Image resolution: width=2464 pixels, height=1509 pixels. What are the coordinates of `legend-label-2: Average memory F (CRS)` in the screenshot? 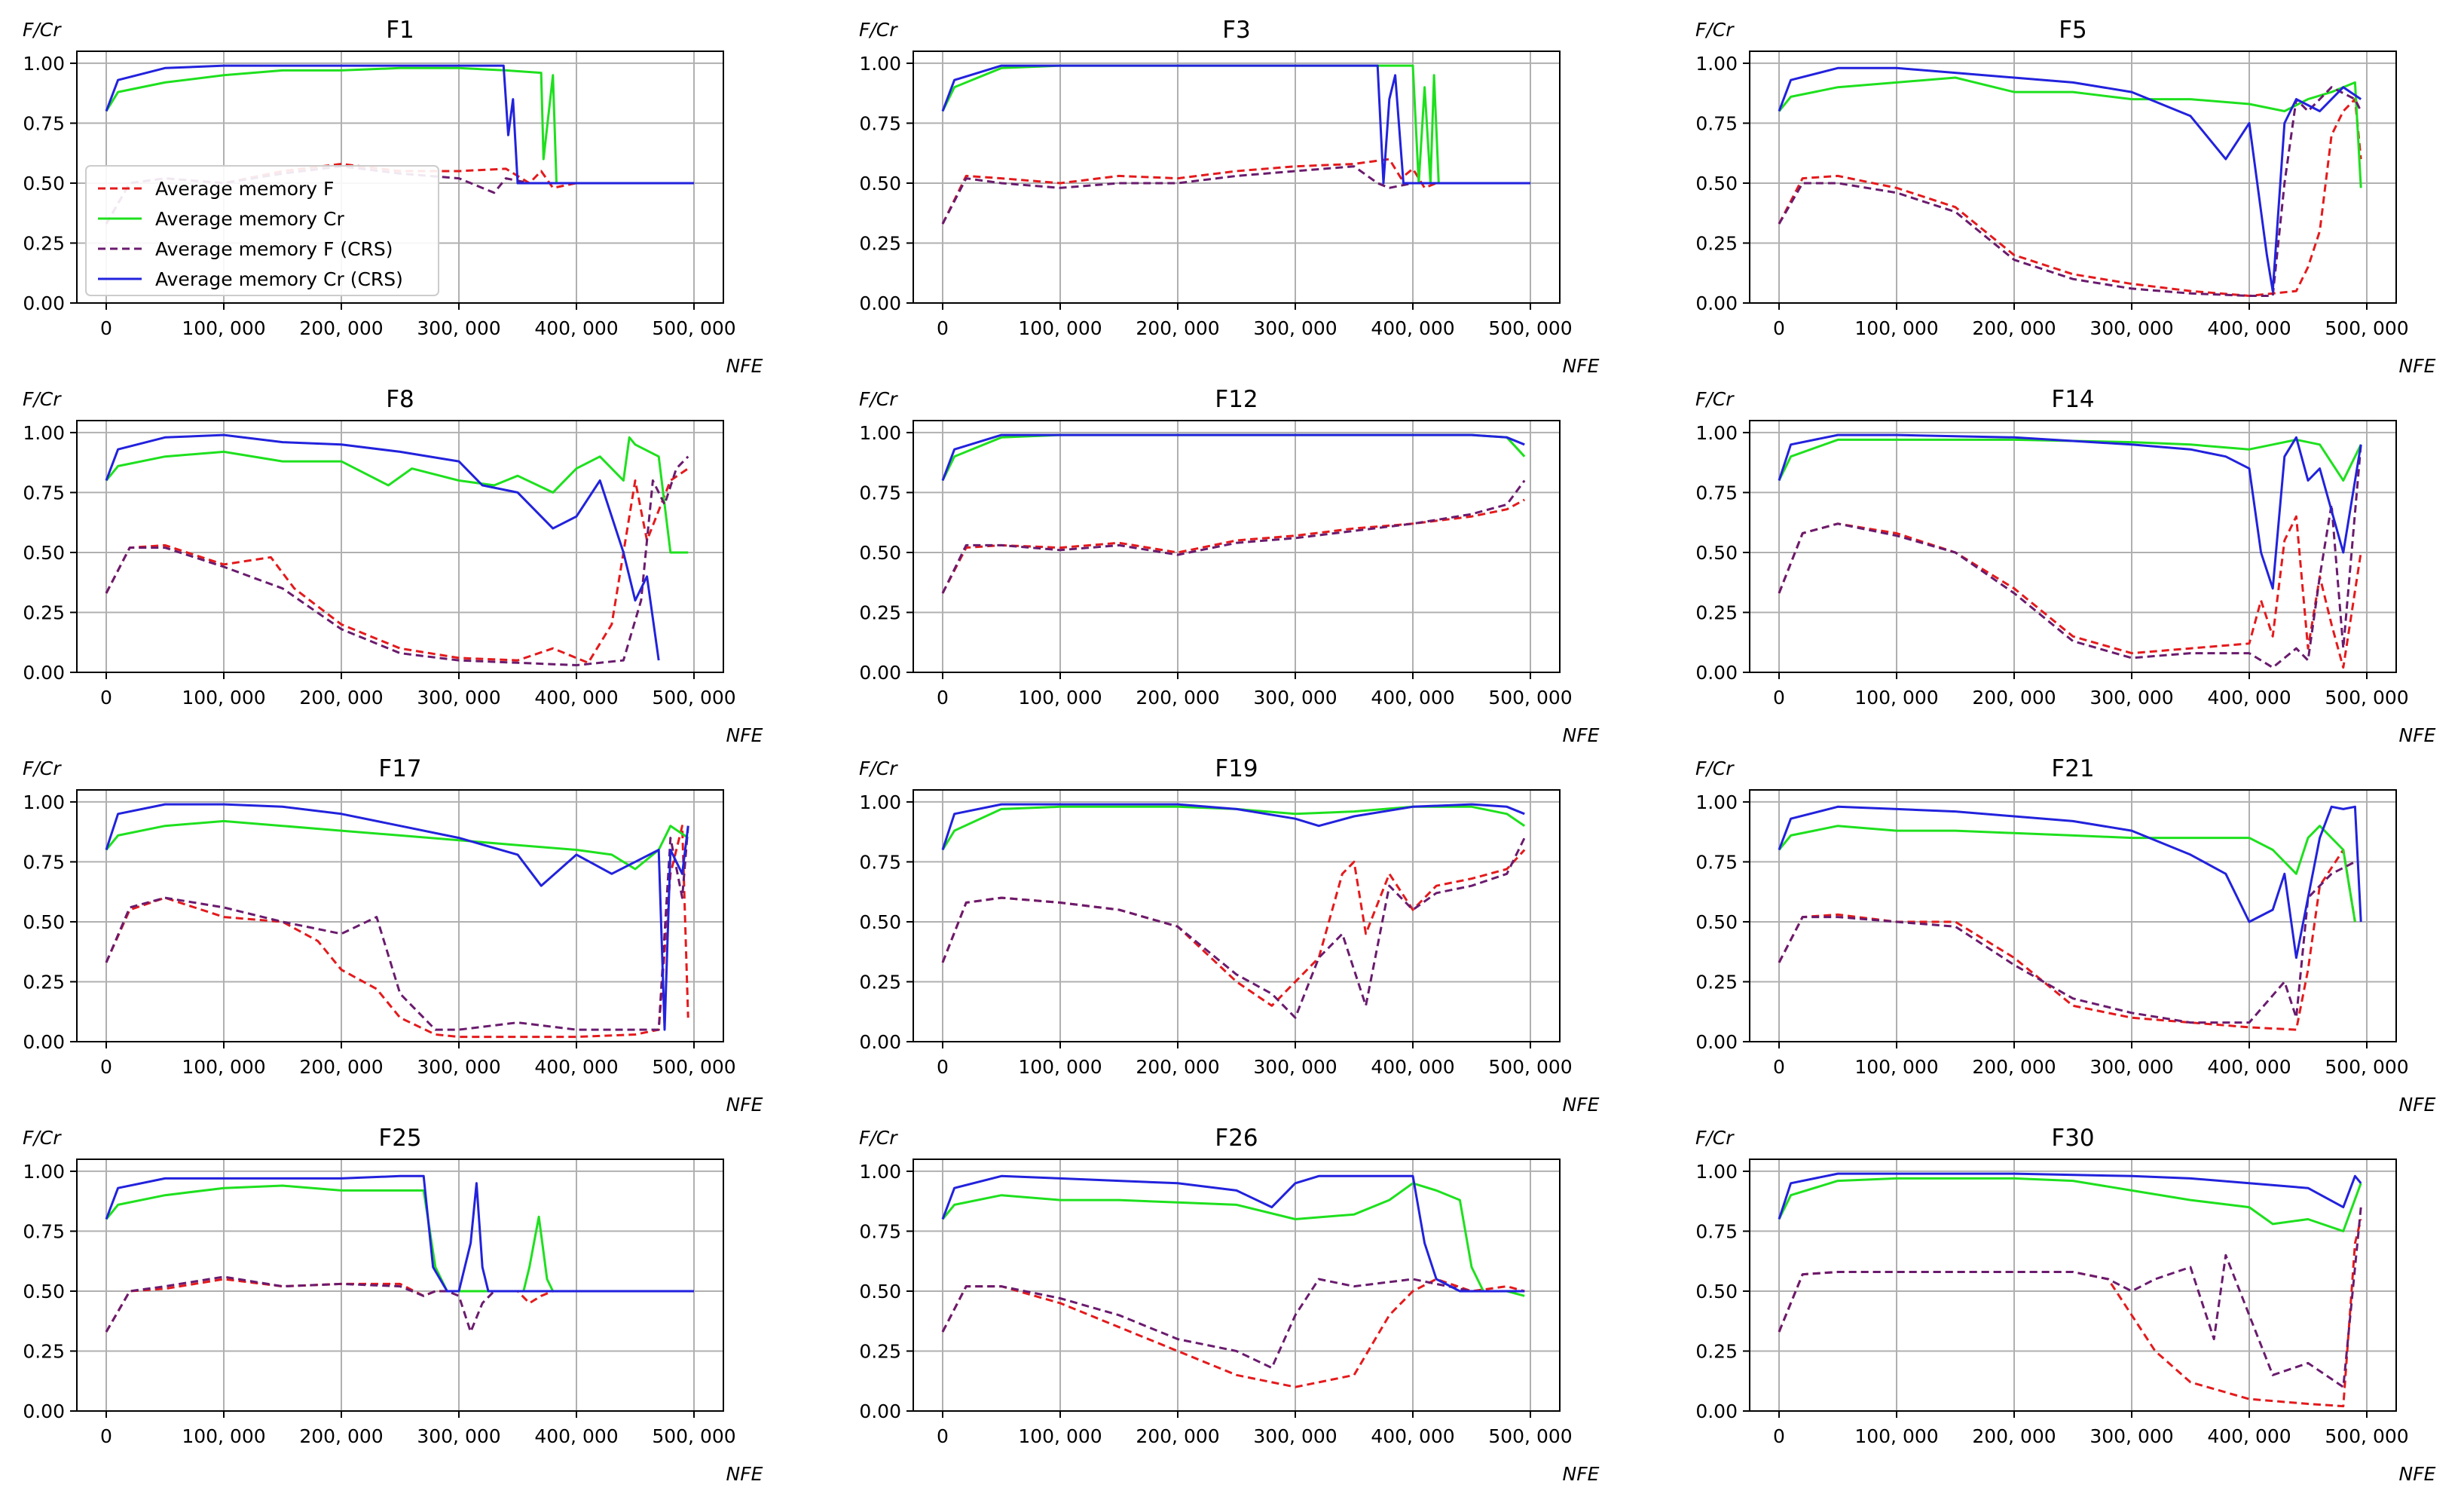 It's located at (274, 249).